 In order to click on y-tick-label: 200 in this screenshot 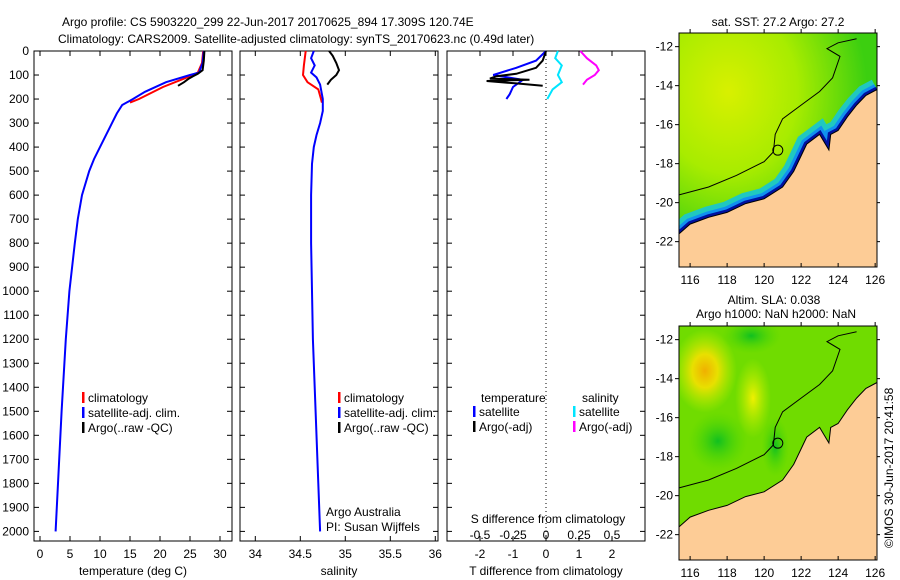, I will do `click(19, 99)`.